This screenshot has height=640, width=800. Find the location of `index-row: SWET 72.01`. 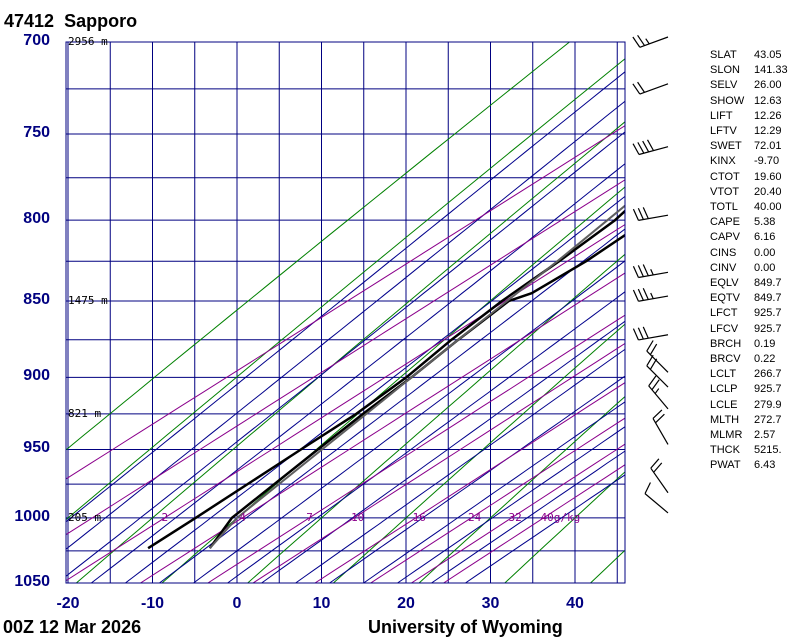

index-row: SWET 72.01 is located at coordinates (754, 147).